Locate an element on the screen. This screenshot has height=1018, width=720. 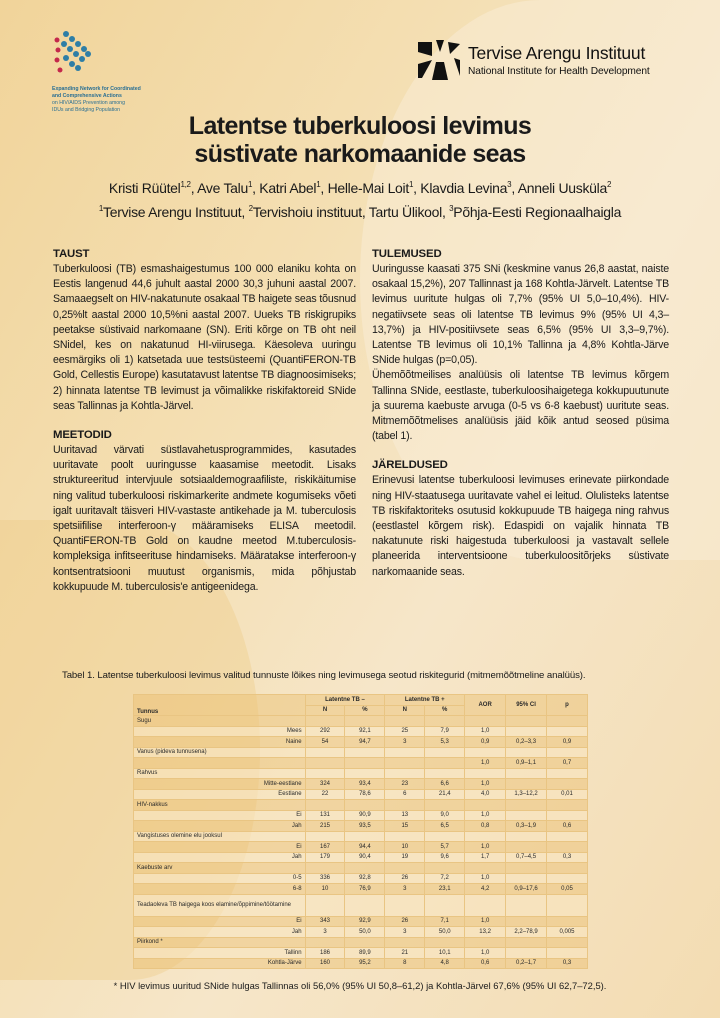
author: Helle-Mai Loit1 is located at coordinates (370, 188).